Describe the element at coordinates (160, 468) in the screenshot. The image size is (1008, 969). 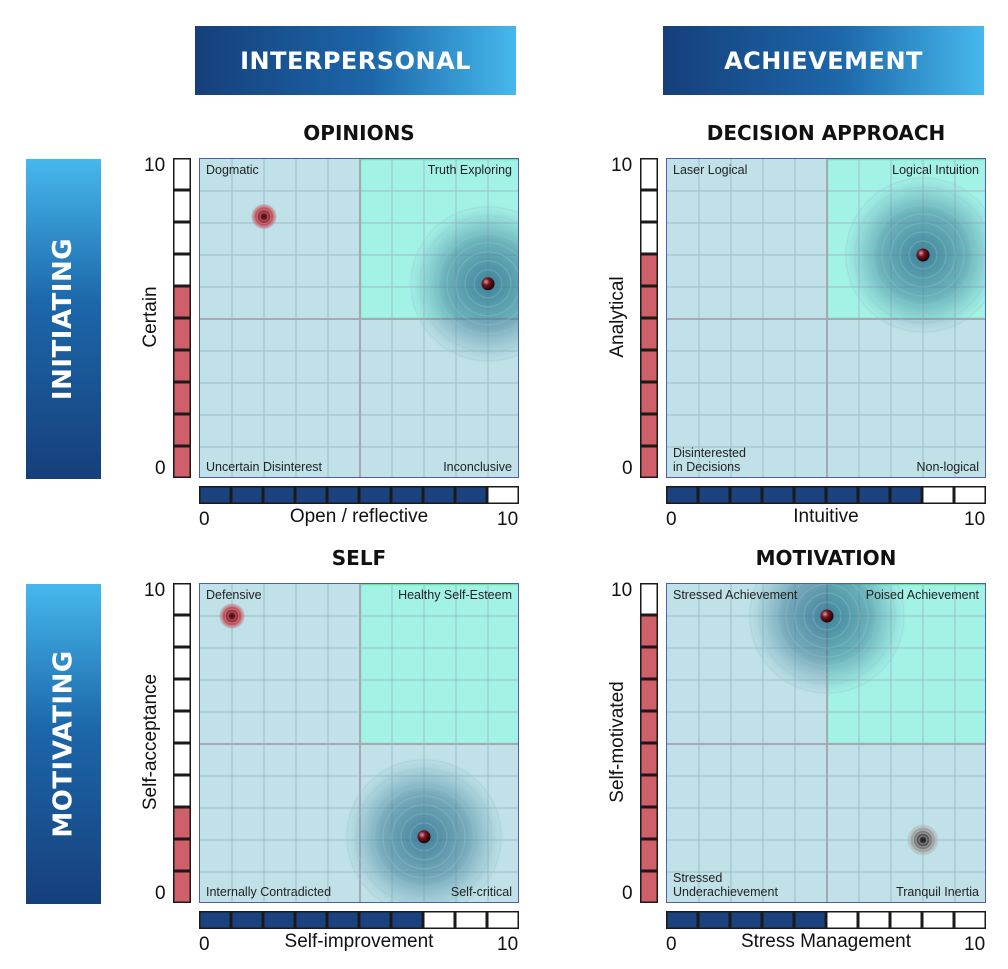
I see `opinions-y-tick-min: 0` at that location.